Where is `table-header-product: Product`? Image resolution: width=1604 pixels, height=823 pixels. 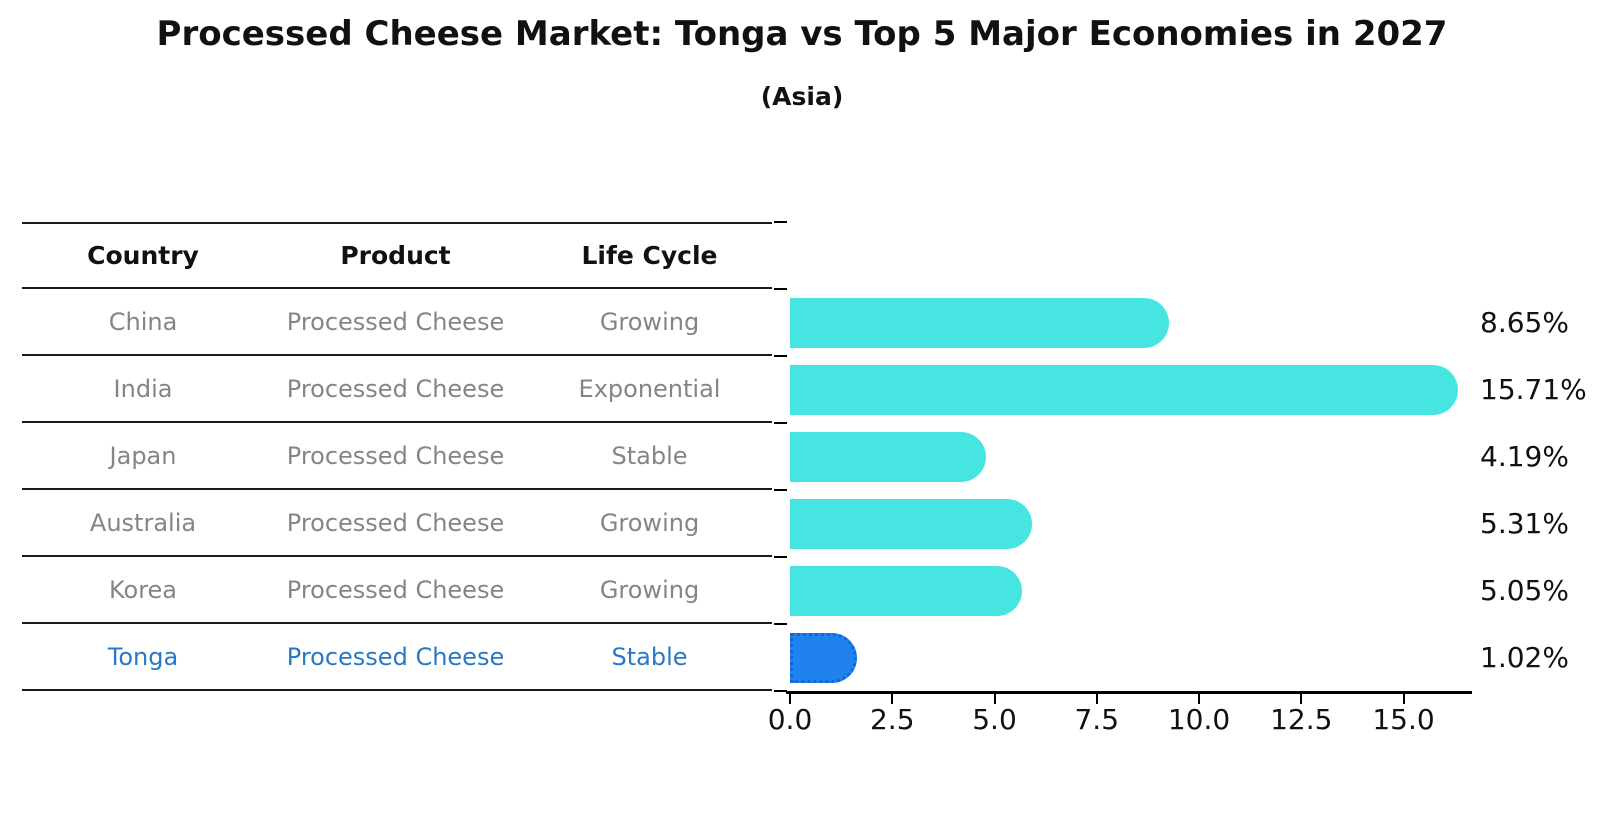
table-header-product: Product is located at coordinates (395, 255).